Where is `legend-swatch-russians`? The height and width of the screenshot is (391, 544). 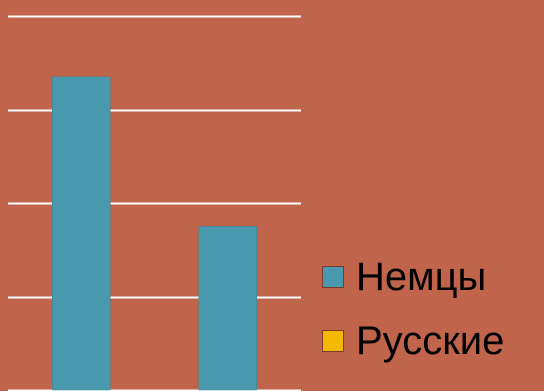 legend-swatch-russians is located at coordinates (333, 341).